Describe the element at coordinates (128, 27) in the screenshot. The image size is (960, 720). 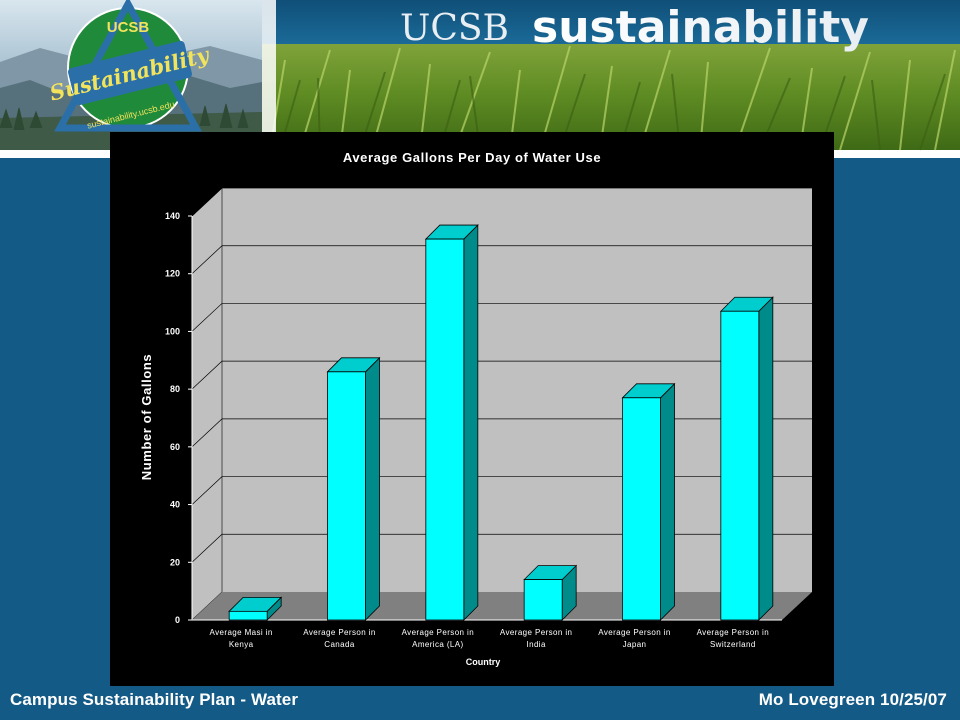
I see `logo-top-text: UCSB` at that location.